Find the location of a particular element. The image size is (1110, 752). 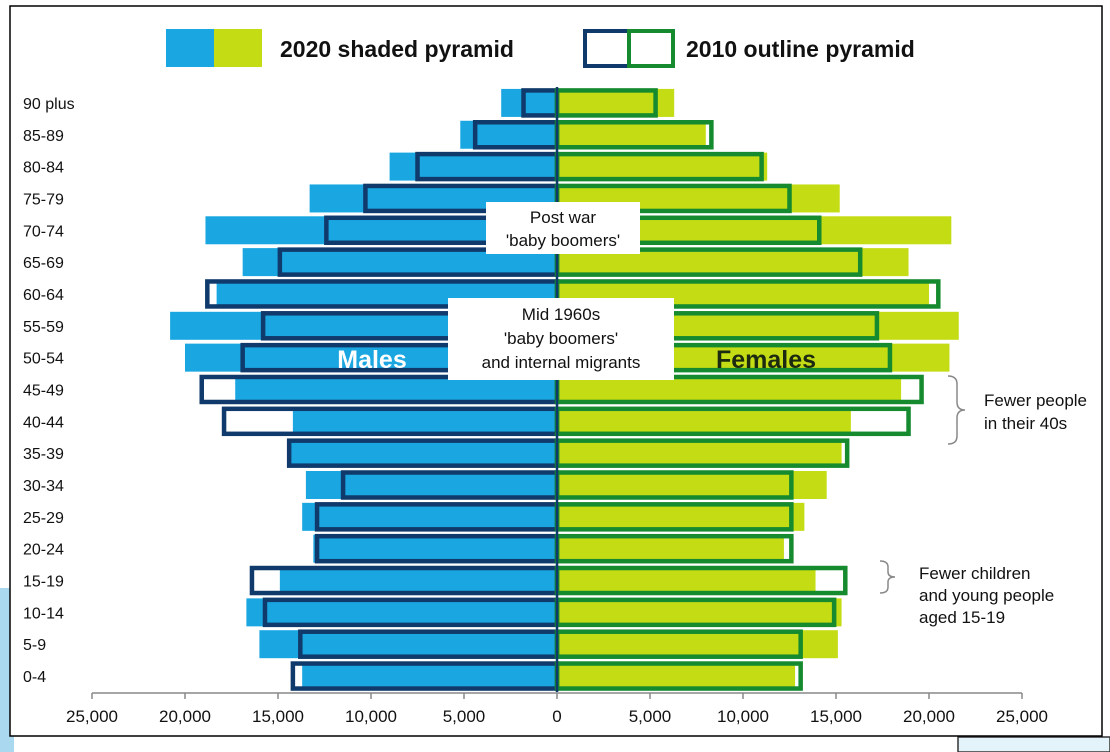

legend-label-2010: 2010 outline pyramid is located at coordinates (800, 49).